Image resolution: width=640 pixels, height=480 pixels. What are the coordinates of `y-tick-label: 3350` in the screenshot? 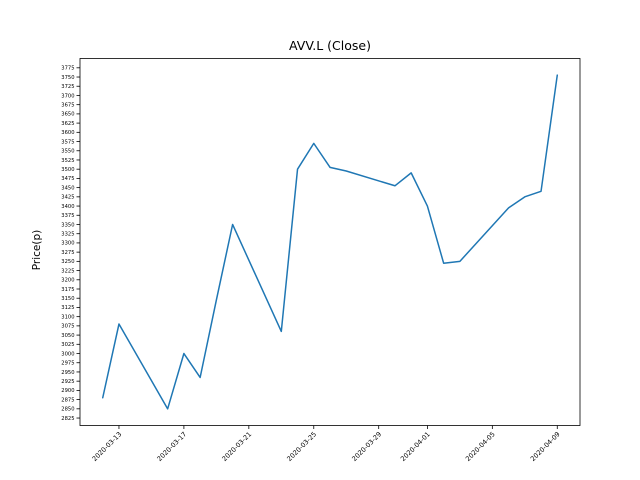 It's located at (67, 225).